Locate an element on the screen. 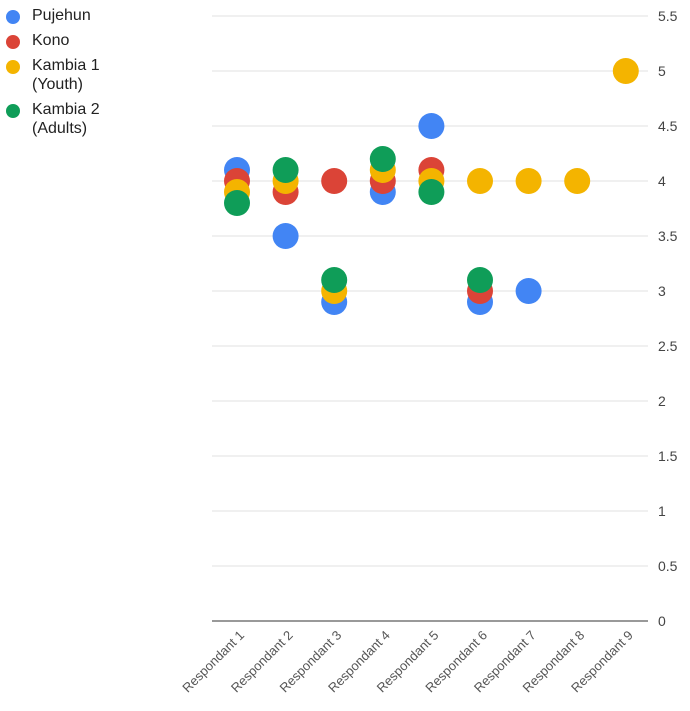 This screenshot has height=711, width=690. y-tick-label: 2 is located at coordinates (662, 401).